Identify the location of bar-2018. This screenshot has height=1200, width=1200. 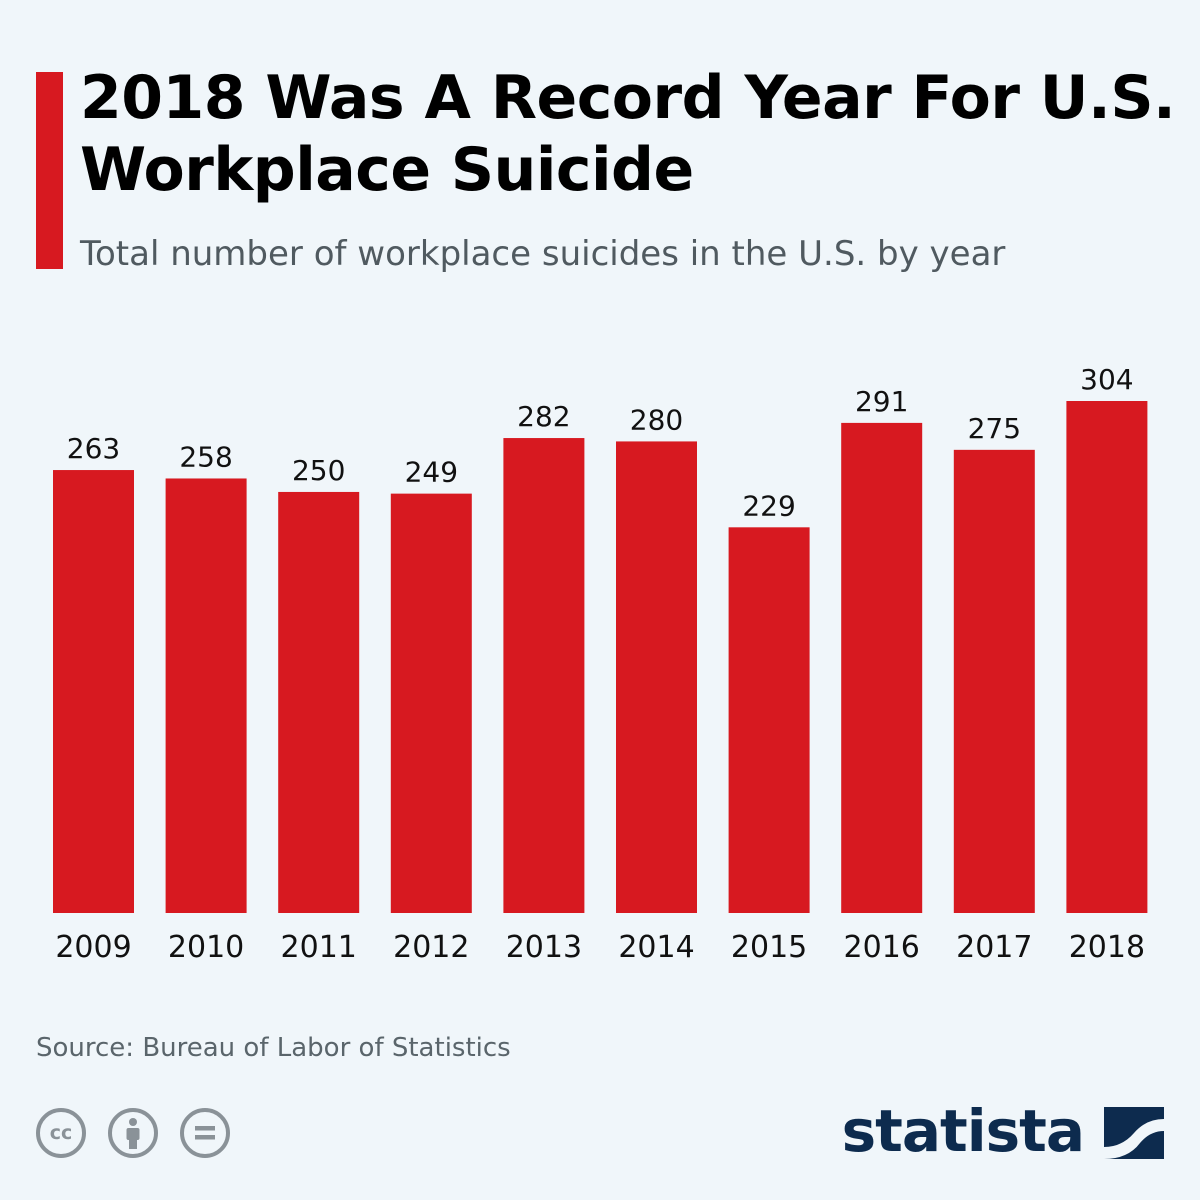
(1107, 657).